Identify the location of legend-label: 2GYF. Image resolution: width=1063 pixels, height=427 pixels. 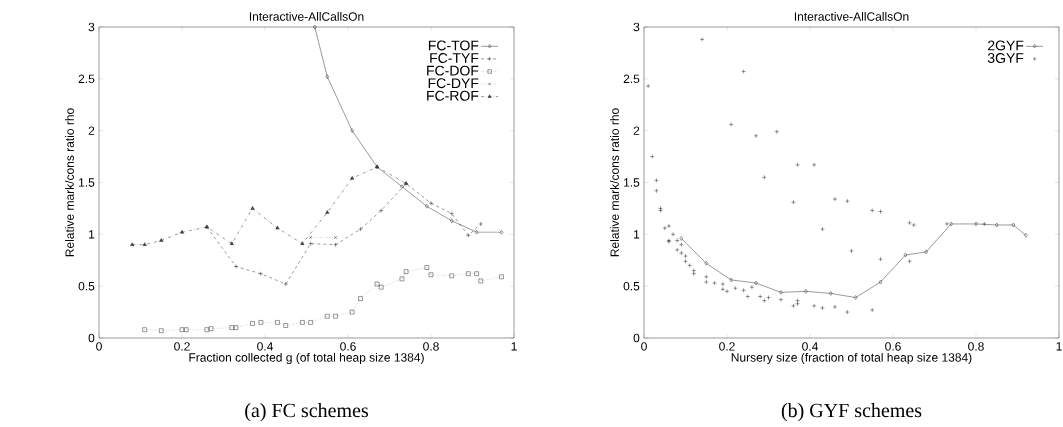
(1006, 45).